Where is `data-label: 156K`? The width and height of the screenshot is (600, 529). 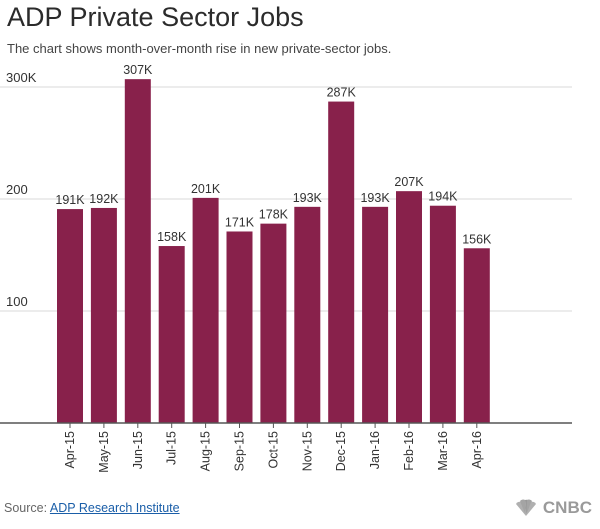 data-label: 156K is located at coordinates (477, 239).